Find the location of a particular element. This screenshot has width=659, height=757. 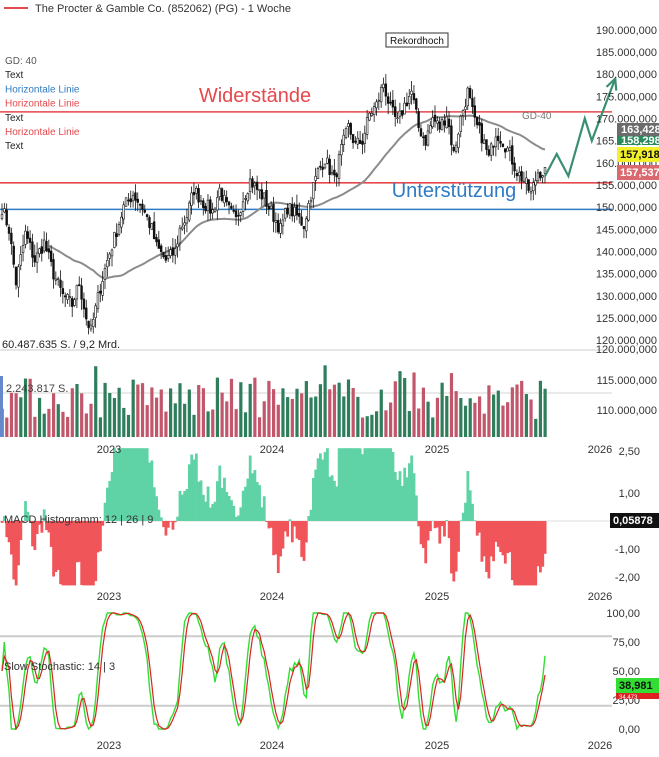

stoch-d-text: 34,473 is located at coordinates (628, 698).